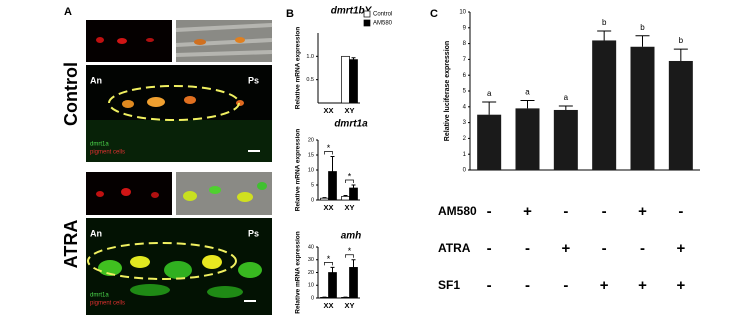 Image resolution: width=752 pixels, height=318 pixels. What do you see at coordinates (465, 28) in the screenshot?
I see `y-tick-label: 9` at bounding box center [465, 28].